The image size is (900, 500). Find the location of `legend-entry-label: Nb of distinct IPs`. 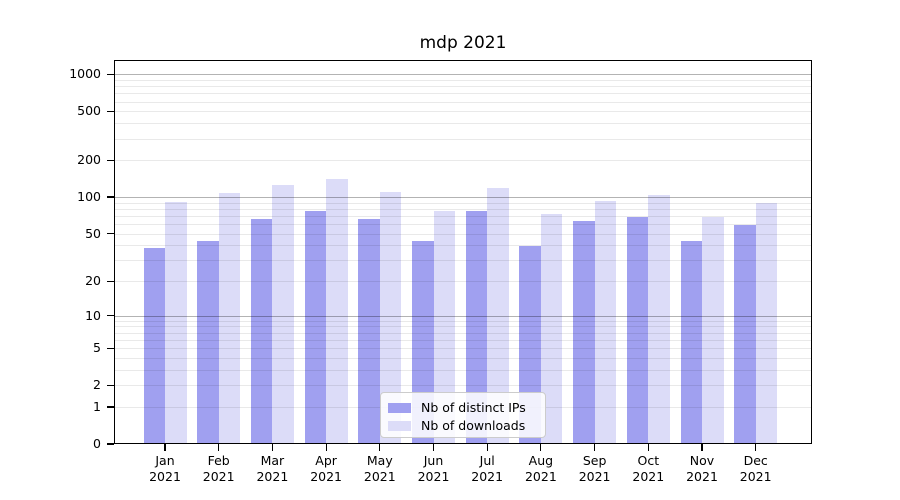

legend-entry-label: Nb of distinct IPs is located at coordinates (473, 407).